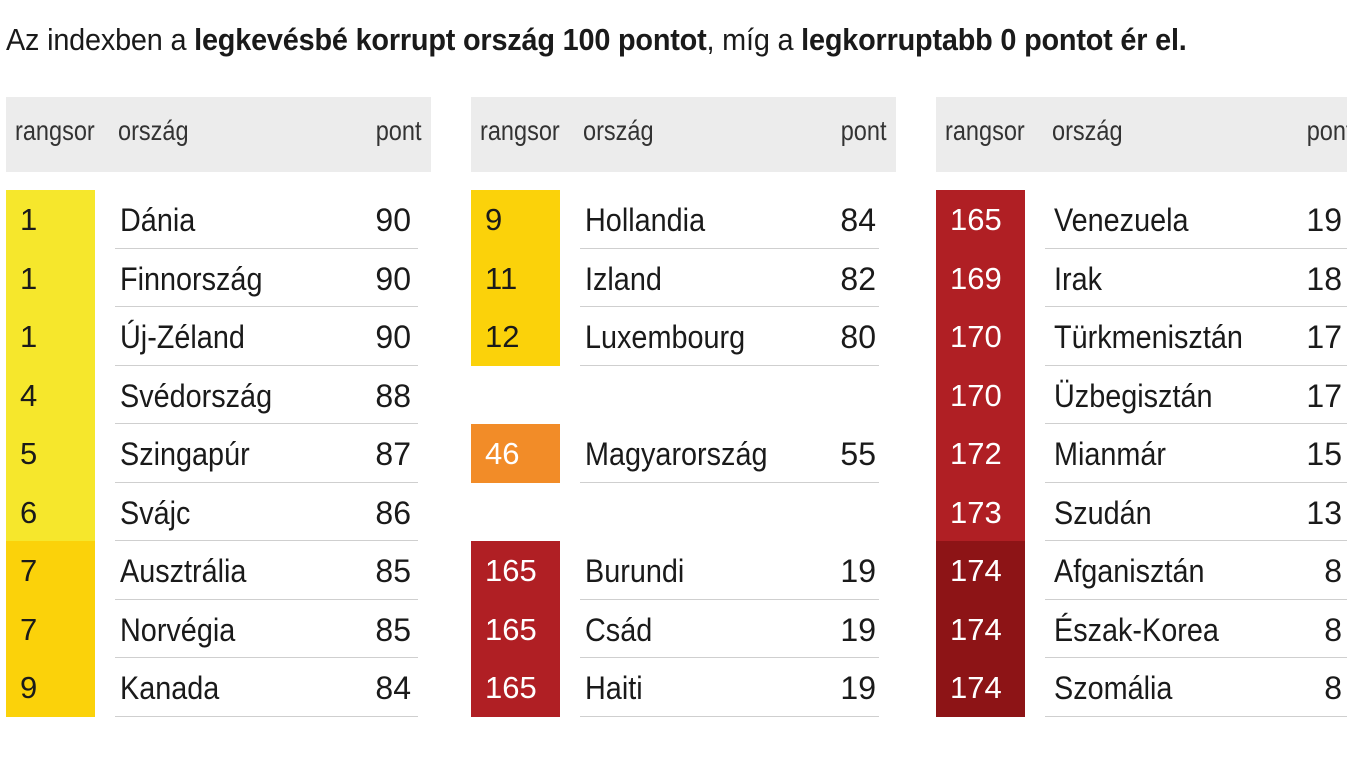  I want to click on country-name: Magyarország, so click(676, 454).